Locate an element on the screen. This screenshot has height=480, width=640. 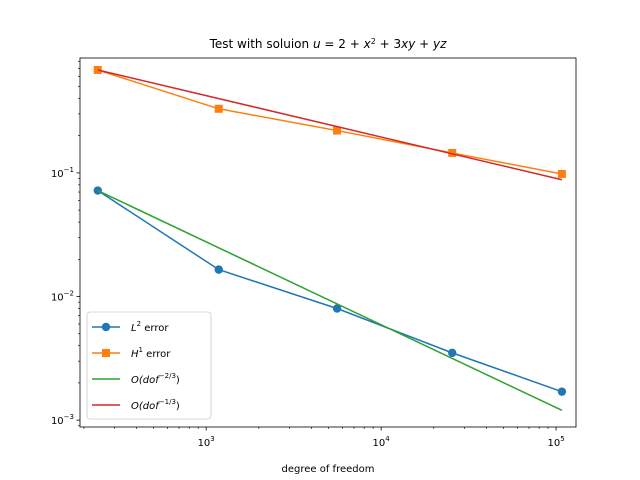
legend-label: O(dof−1/3) is located at coordinates (155, 405).